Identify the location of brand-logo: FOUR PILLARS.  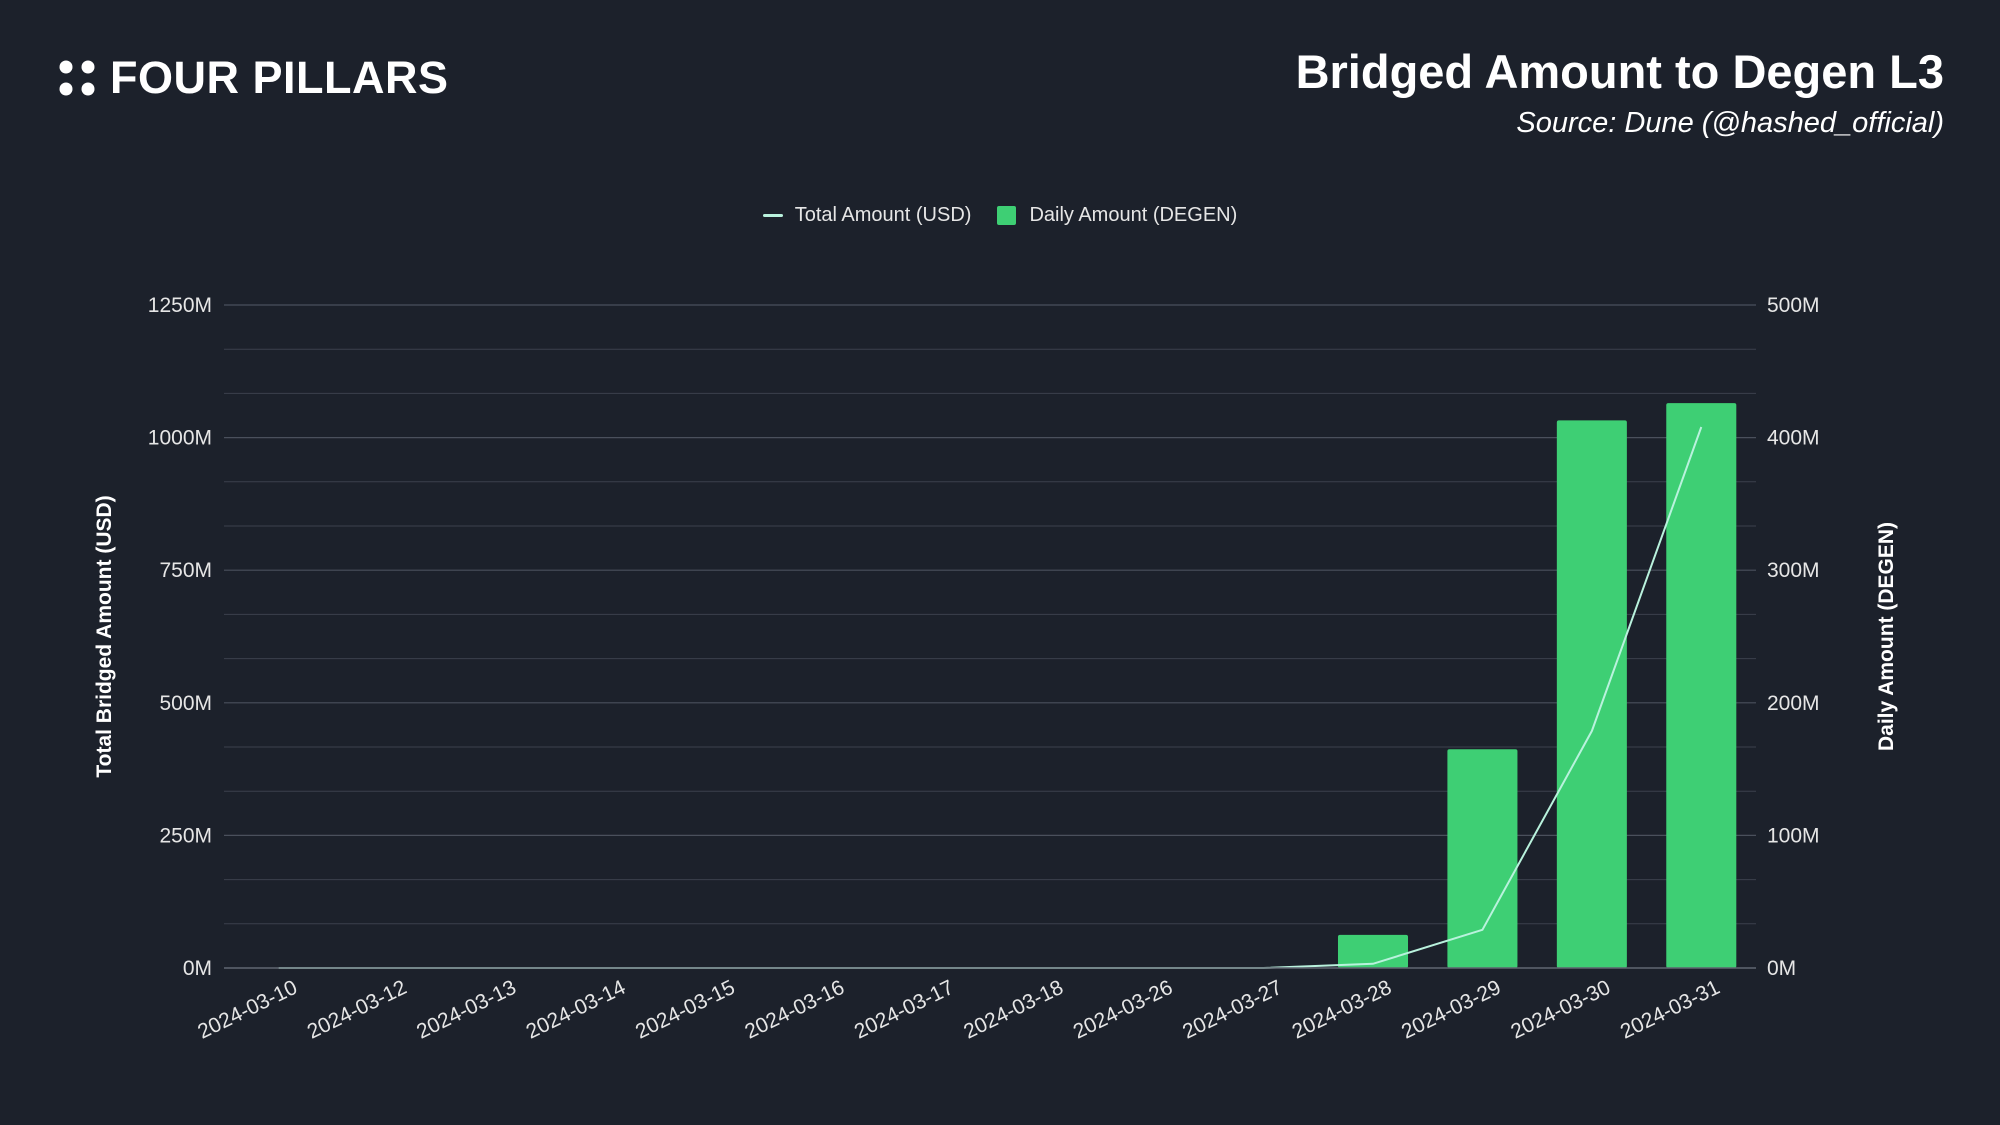
(253, 78).